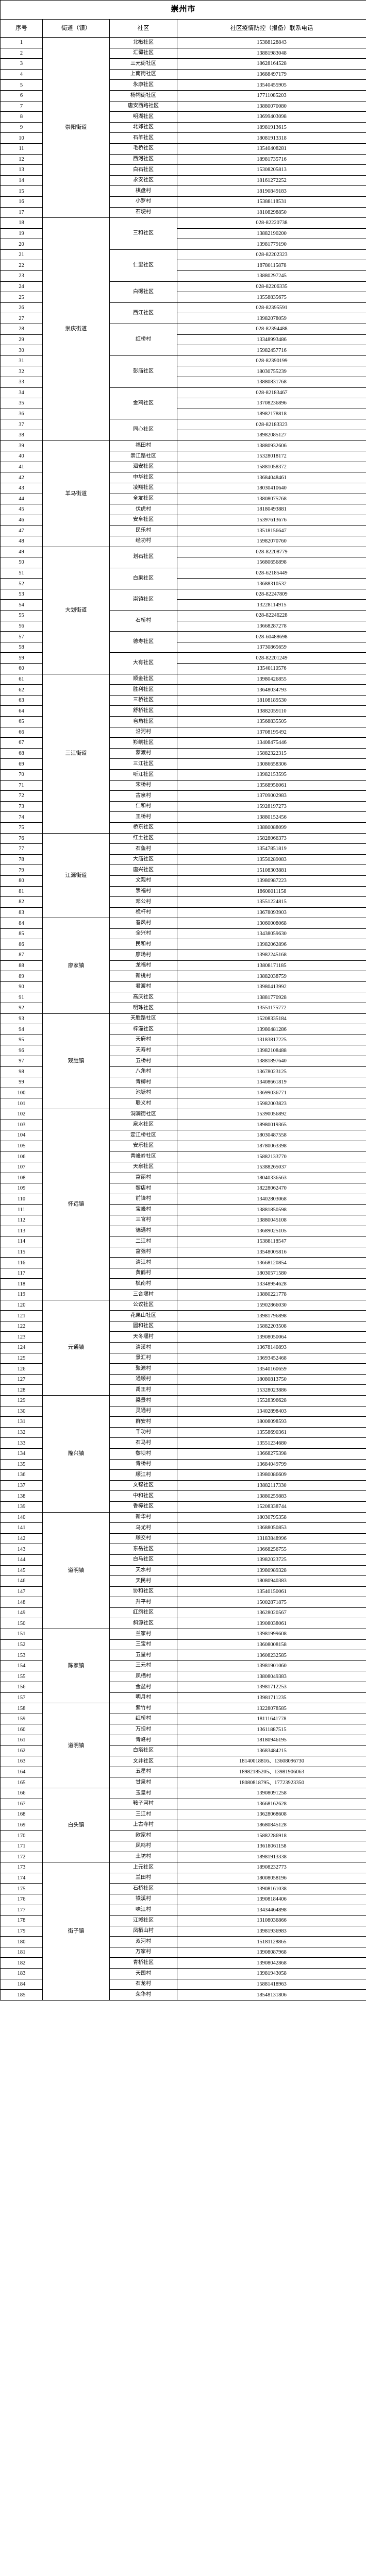 The height and width of the screenshot is (2576, 366). Describe the element at coordinates (271, 753) in the screenshot. I see `contact-phone: 15882322315` at that location.